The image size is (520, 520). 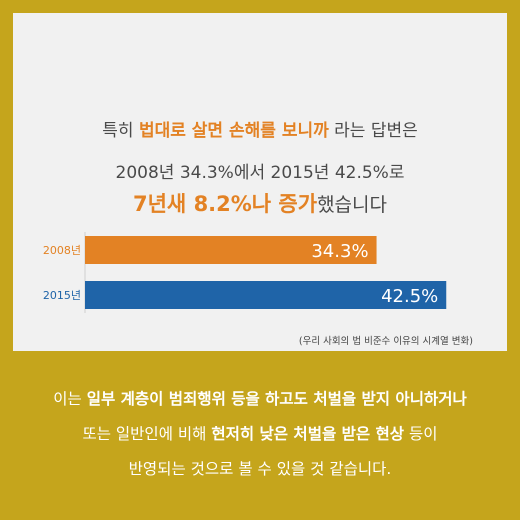 I want to click on value-label-0: 34.3%, so click(x=339, y=251).